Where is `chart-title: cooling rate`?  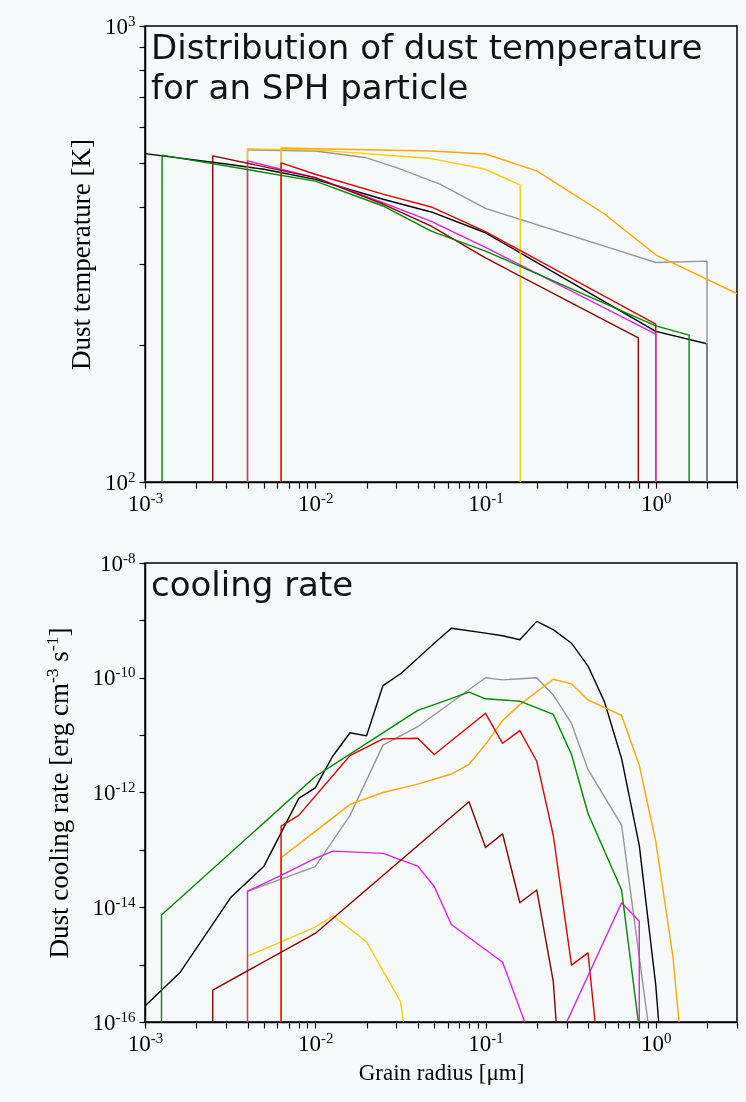
chart-title: cooling rate is located at coordinates (252, 584).